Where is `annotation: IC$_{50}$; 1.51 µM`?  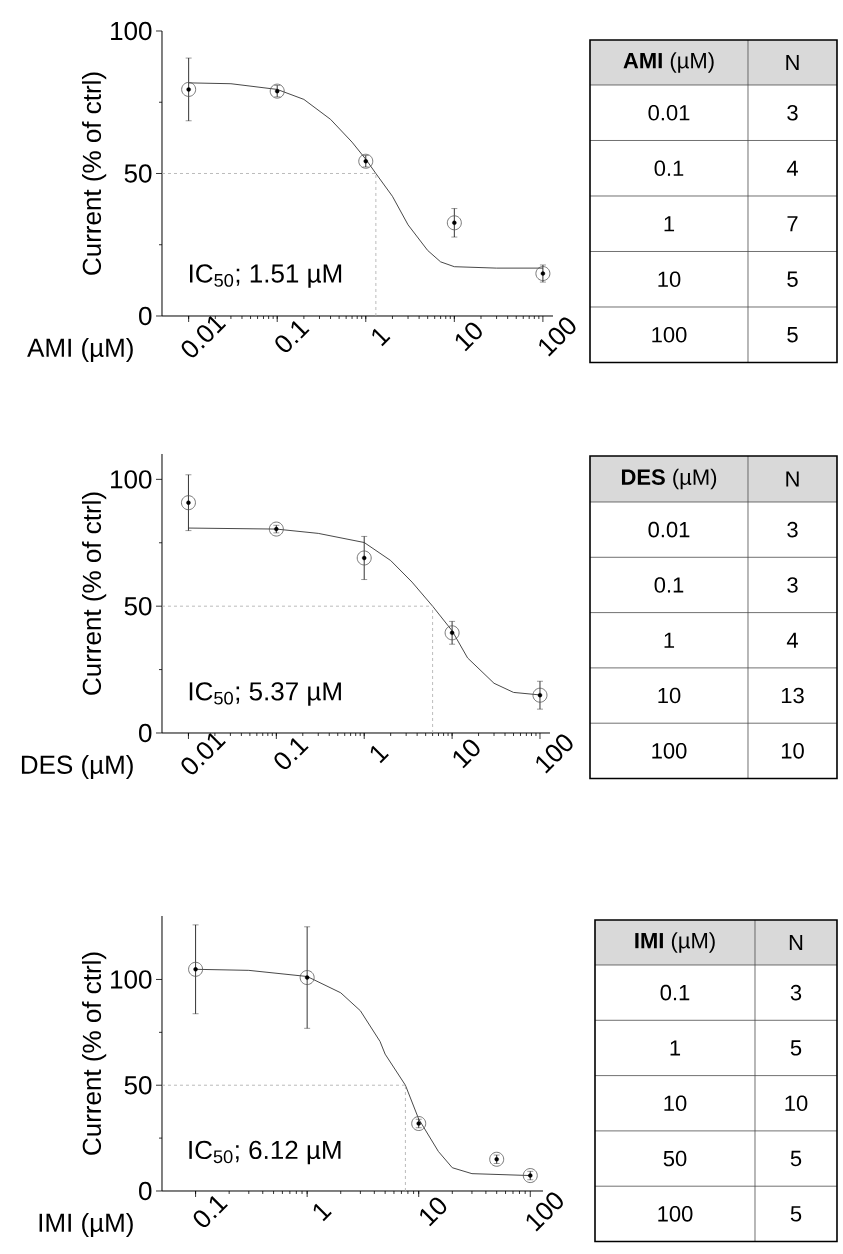
annotation: IC$_{50}$; 1.51 µM is located at coordinates (266, 276).